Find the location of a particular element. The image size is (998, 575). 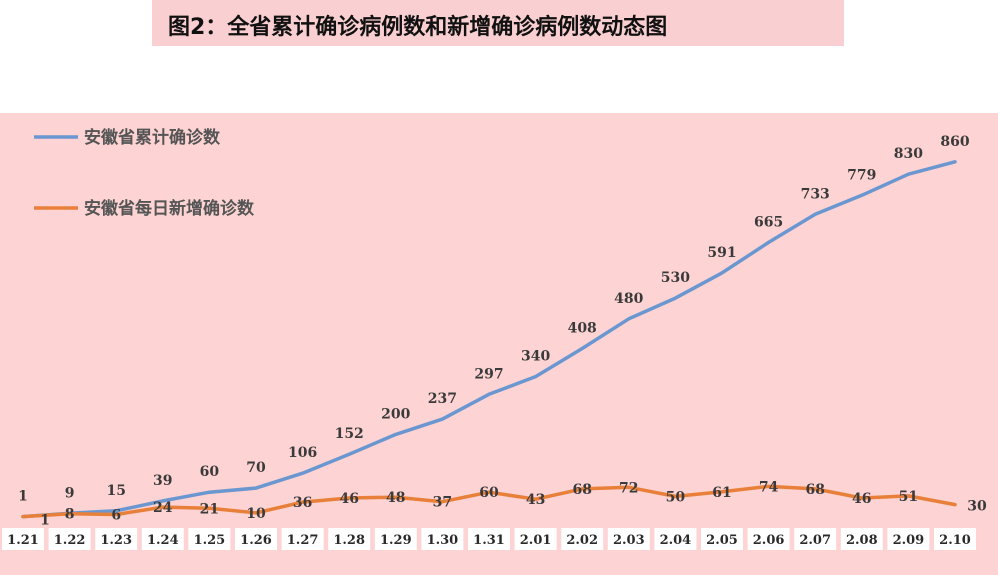

x-tick-label: 2.04 is located at coordinates (676, 540).